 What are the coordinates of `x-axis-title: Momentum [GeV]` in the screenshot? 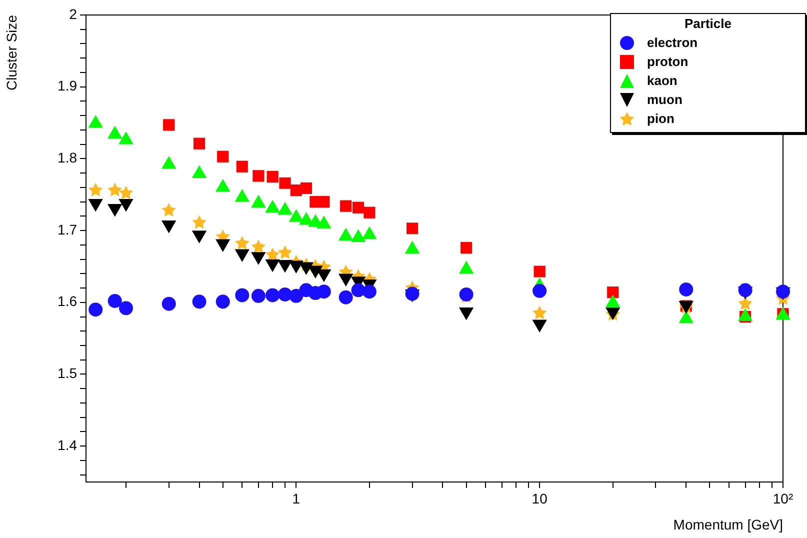 It's located at (728, 524).